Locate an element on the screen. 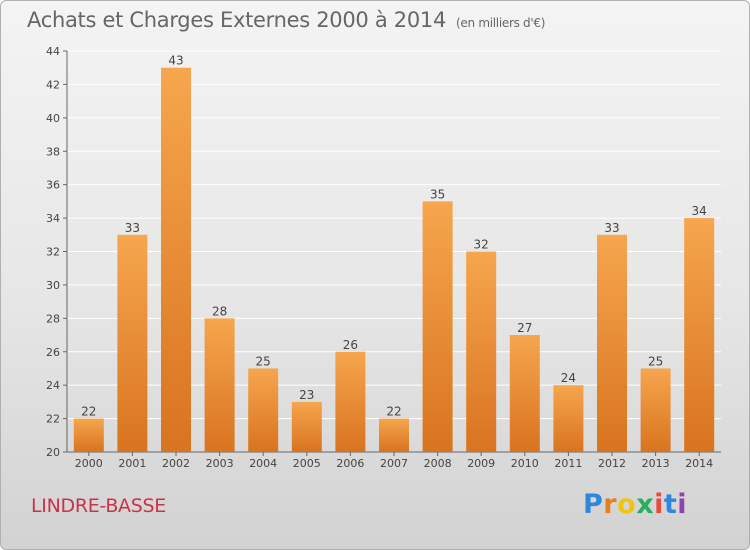 Image resolution: width=750 pixels, height=550 pixels. proxiti-logo: Proxiti is located at coordinates (635, 504).